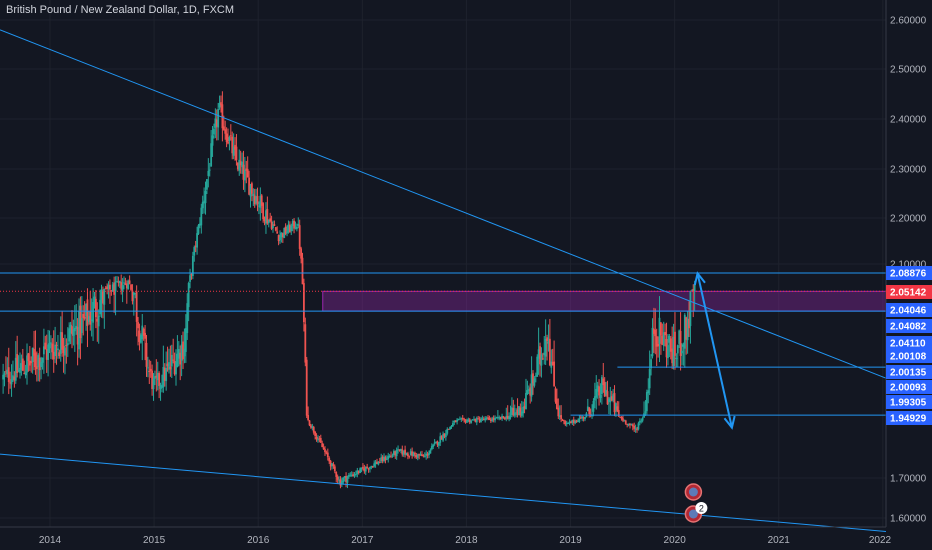  I want to click on x-tick-label: 2016, so click(258, 540).